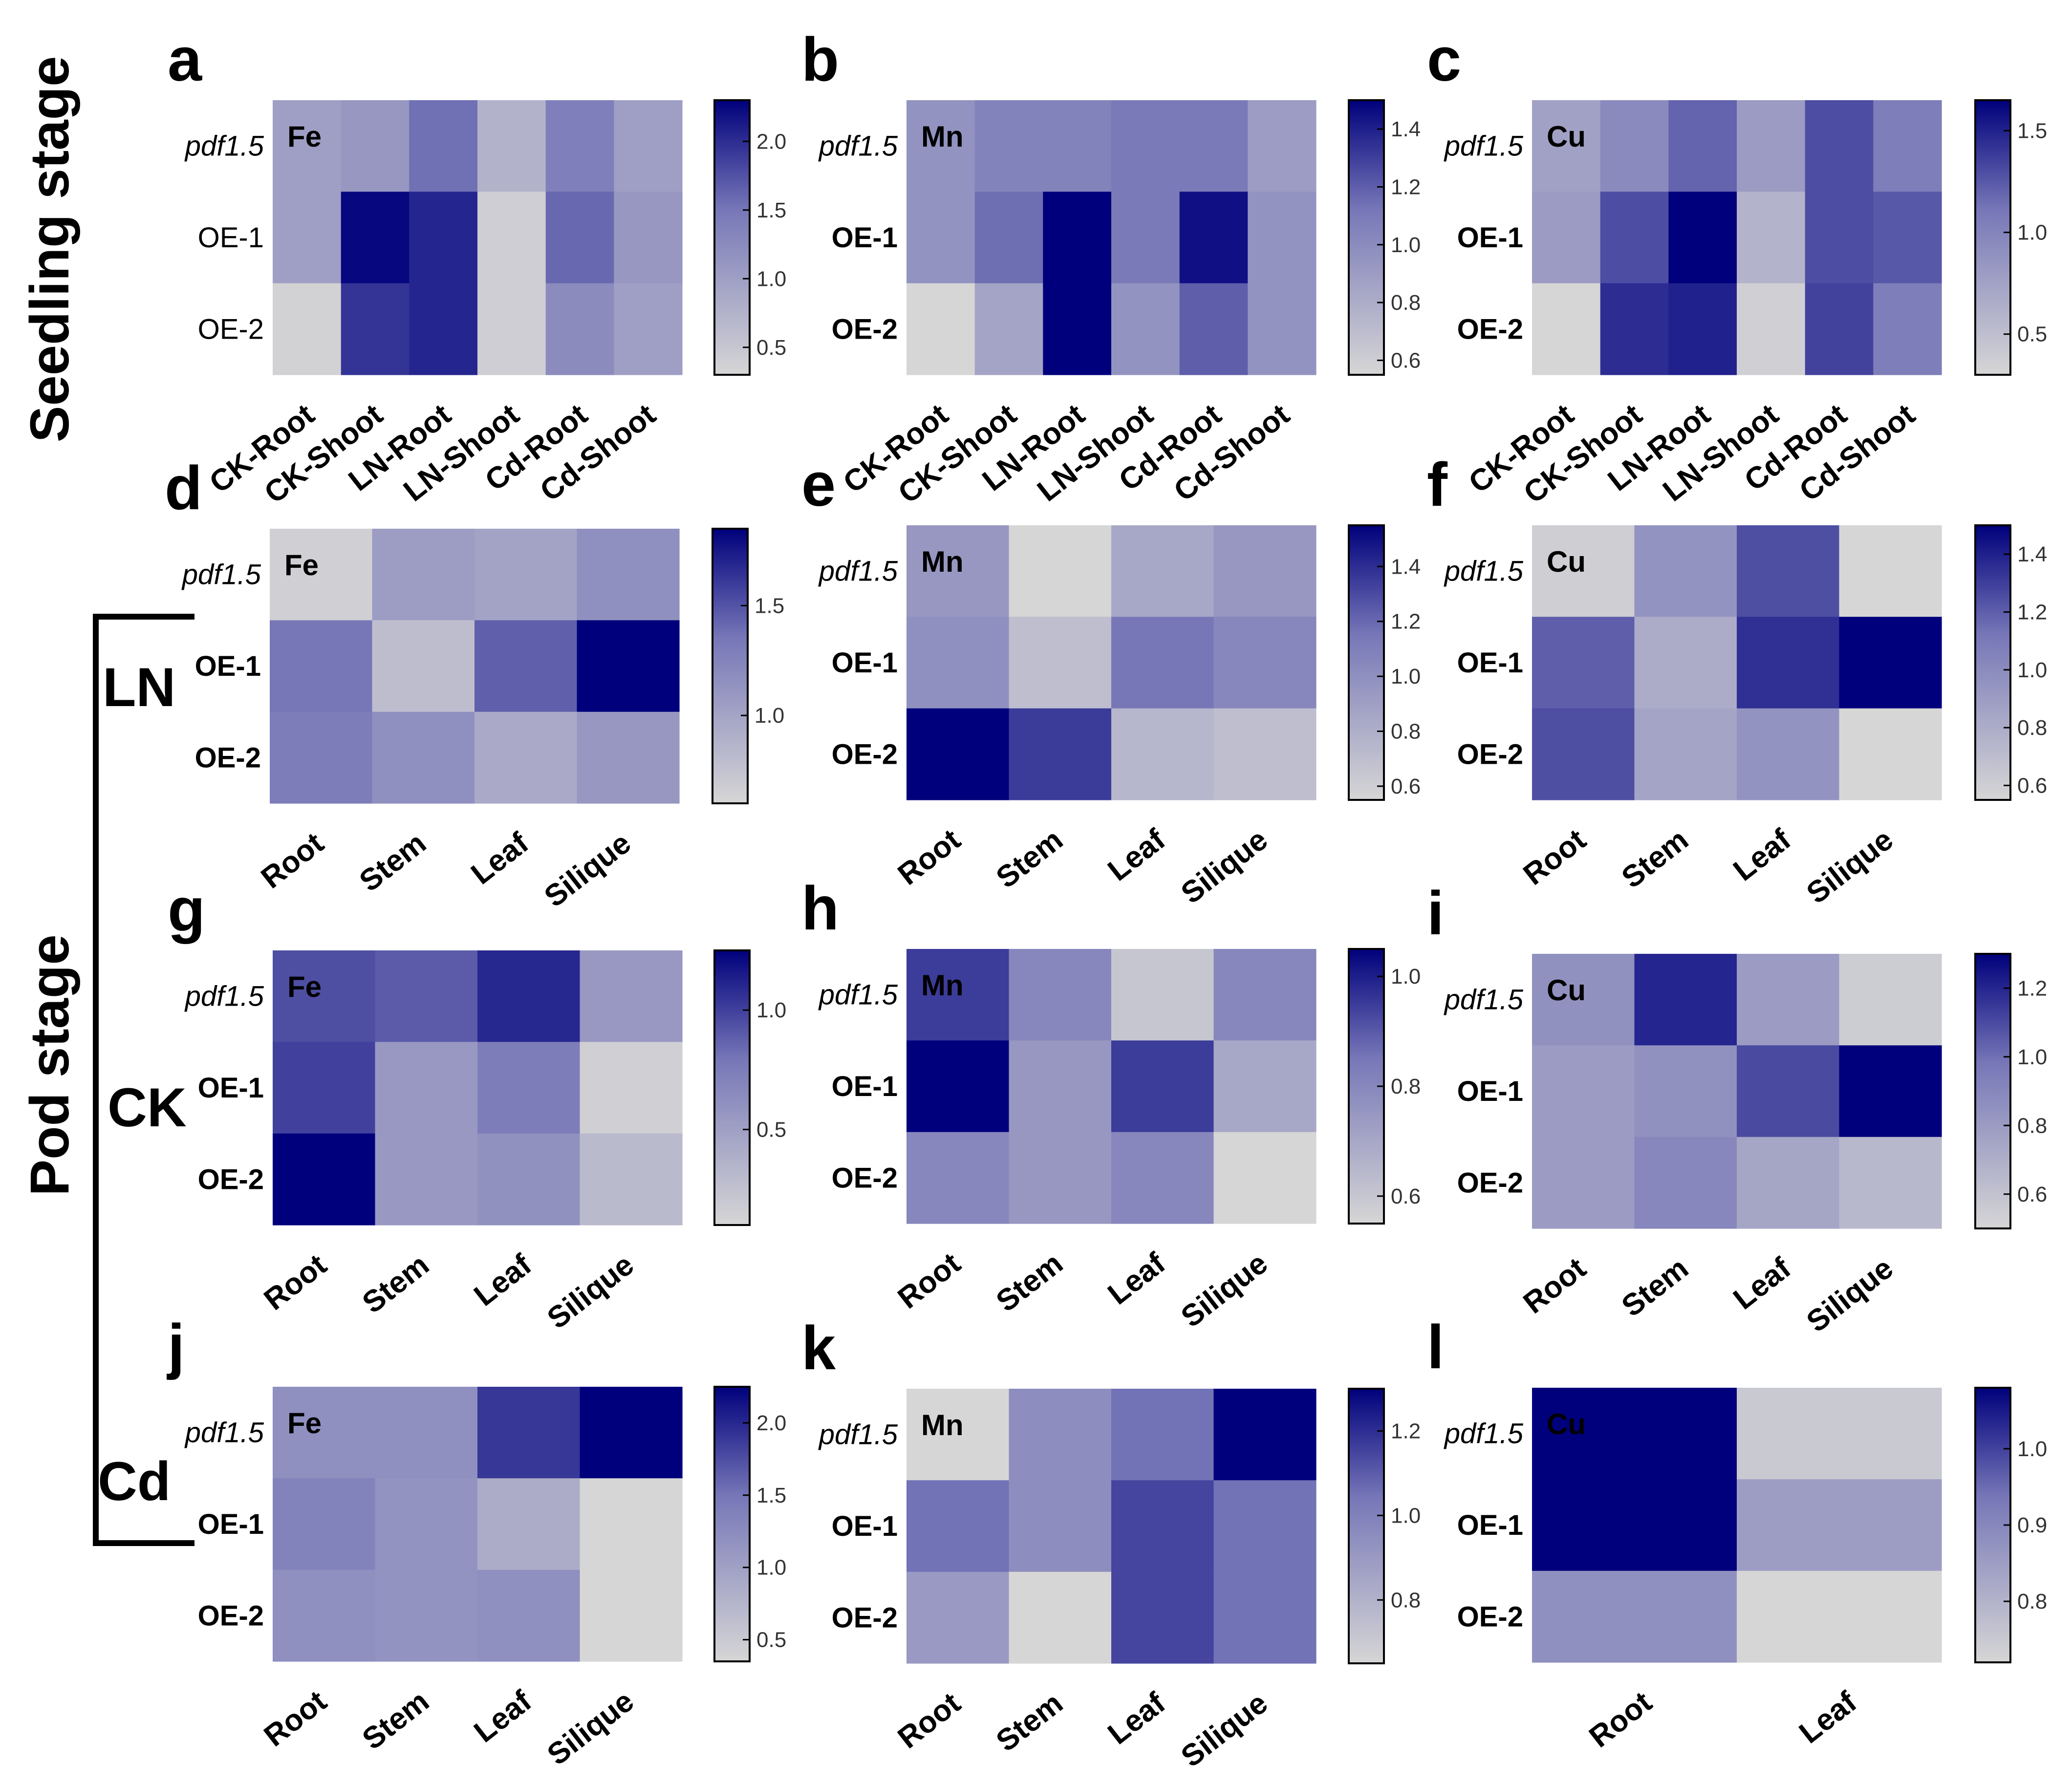 This screenshot has width=2072, height=1785. Describe the element at coordinates (1555, 857) in the screenshot. I see `column-label: Root` at that location.